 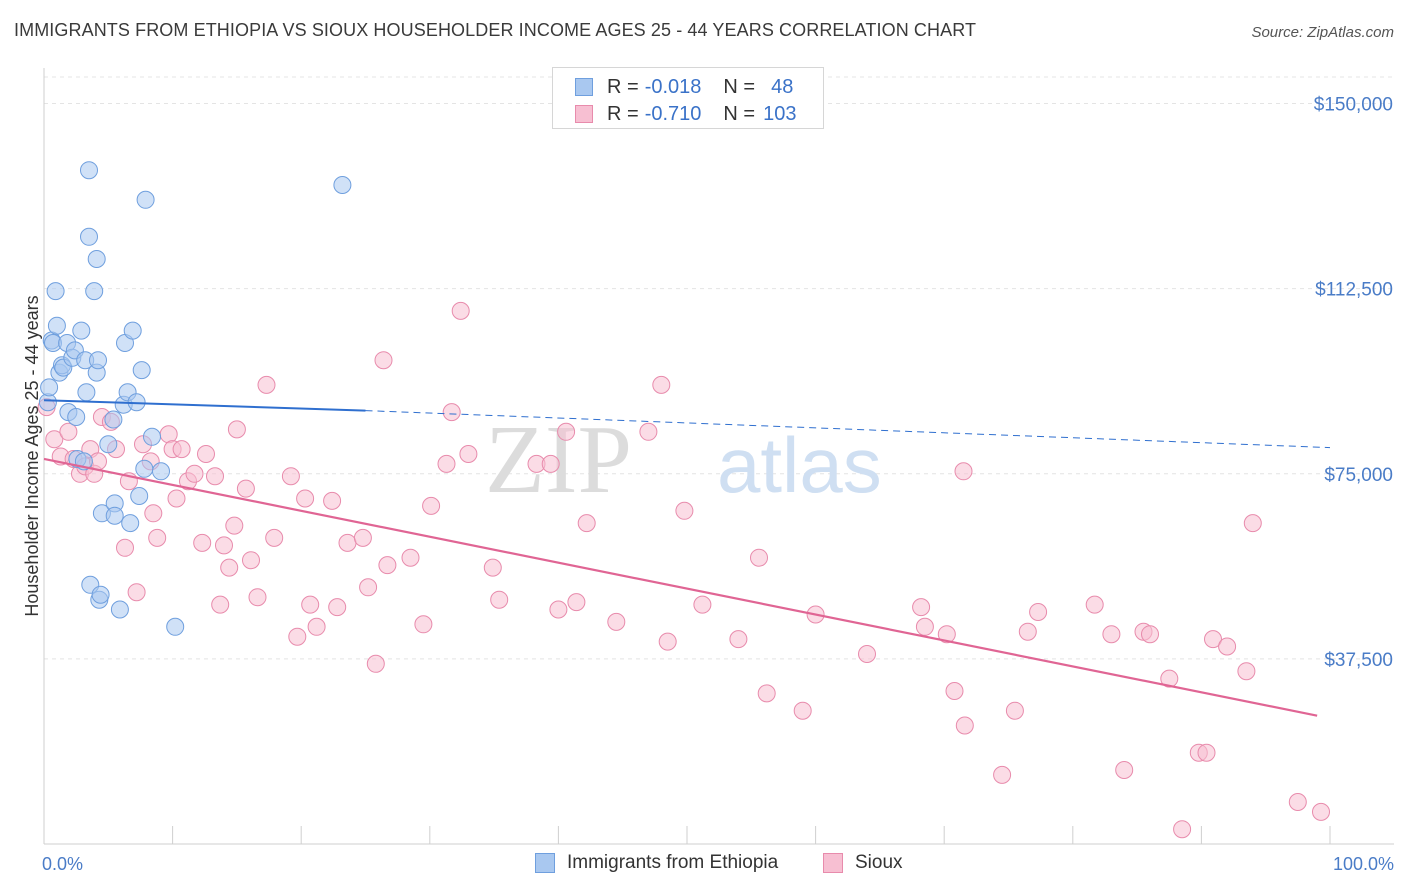 I want to click on series-legend-sioux: Sioux, so click(x=863, y=863).